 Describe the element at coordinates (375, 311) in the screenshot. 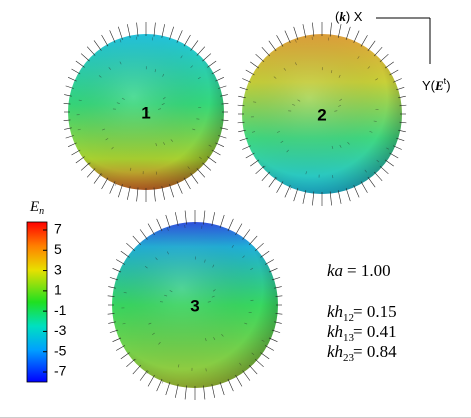

I see `value: = 0.15` at that location.